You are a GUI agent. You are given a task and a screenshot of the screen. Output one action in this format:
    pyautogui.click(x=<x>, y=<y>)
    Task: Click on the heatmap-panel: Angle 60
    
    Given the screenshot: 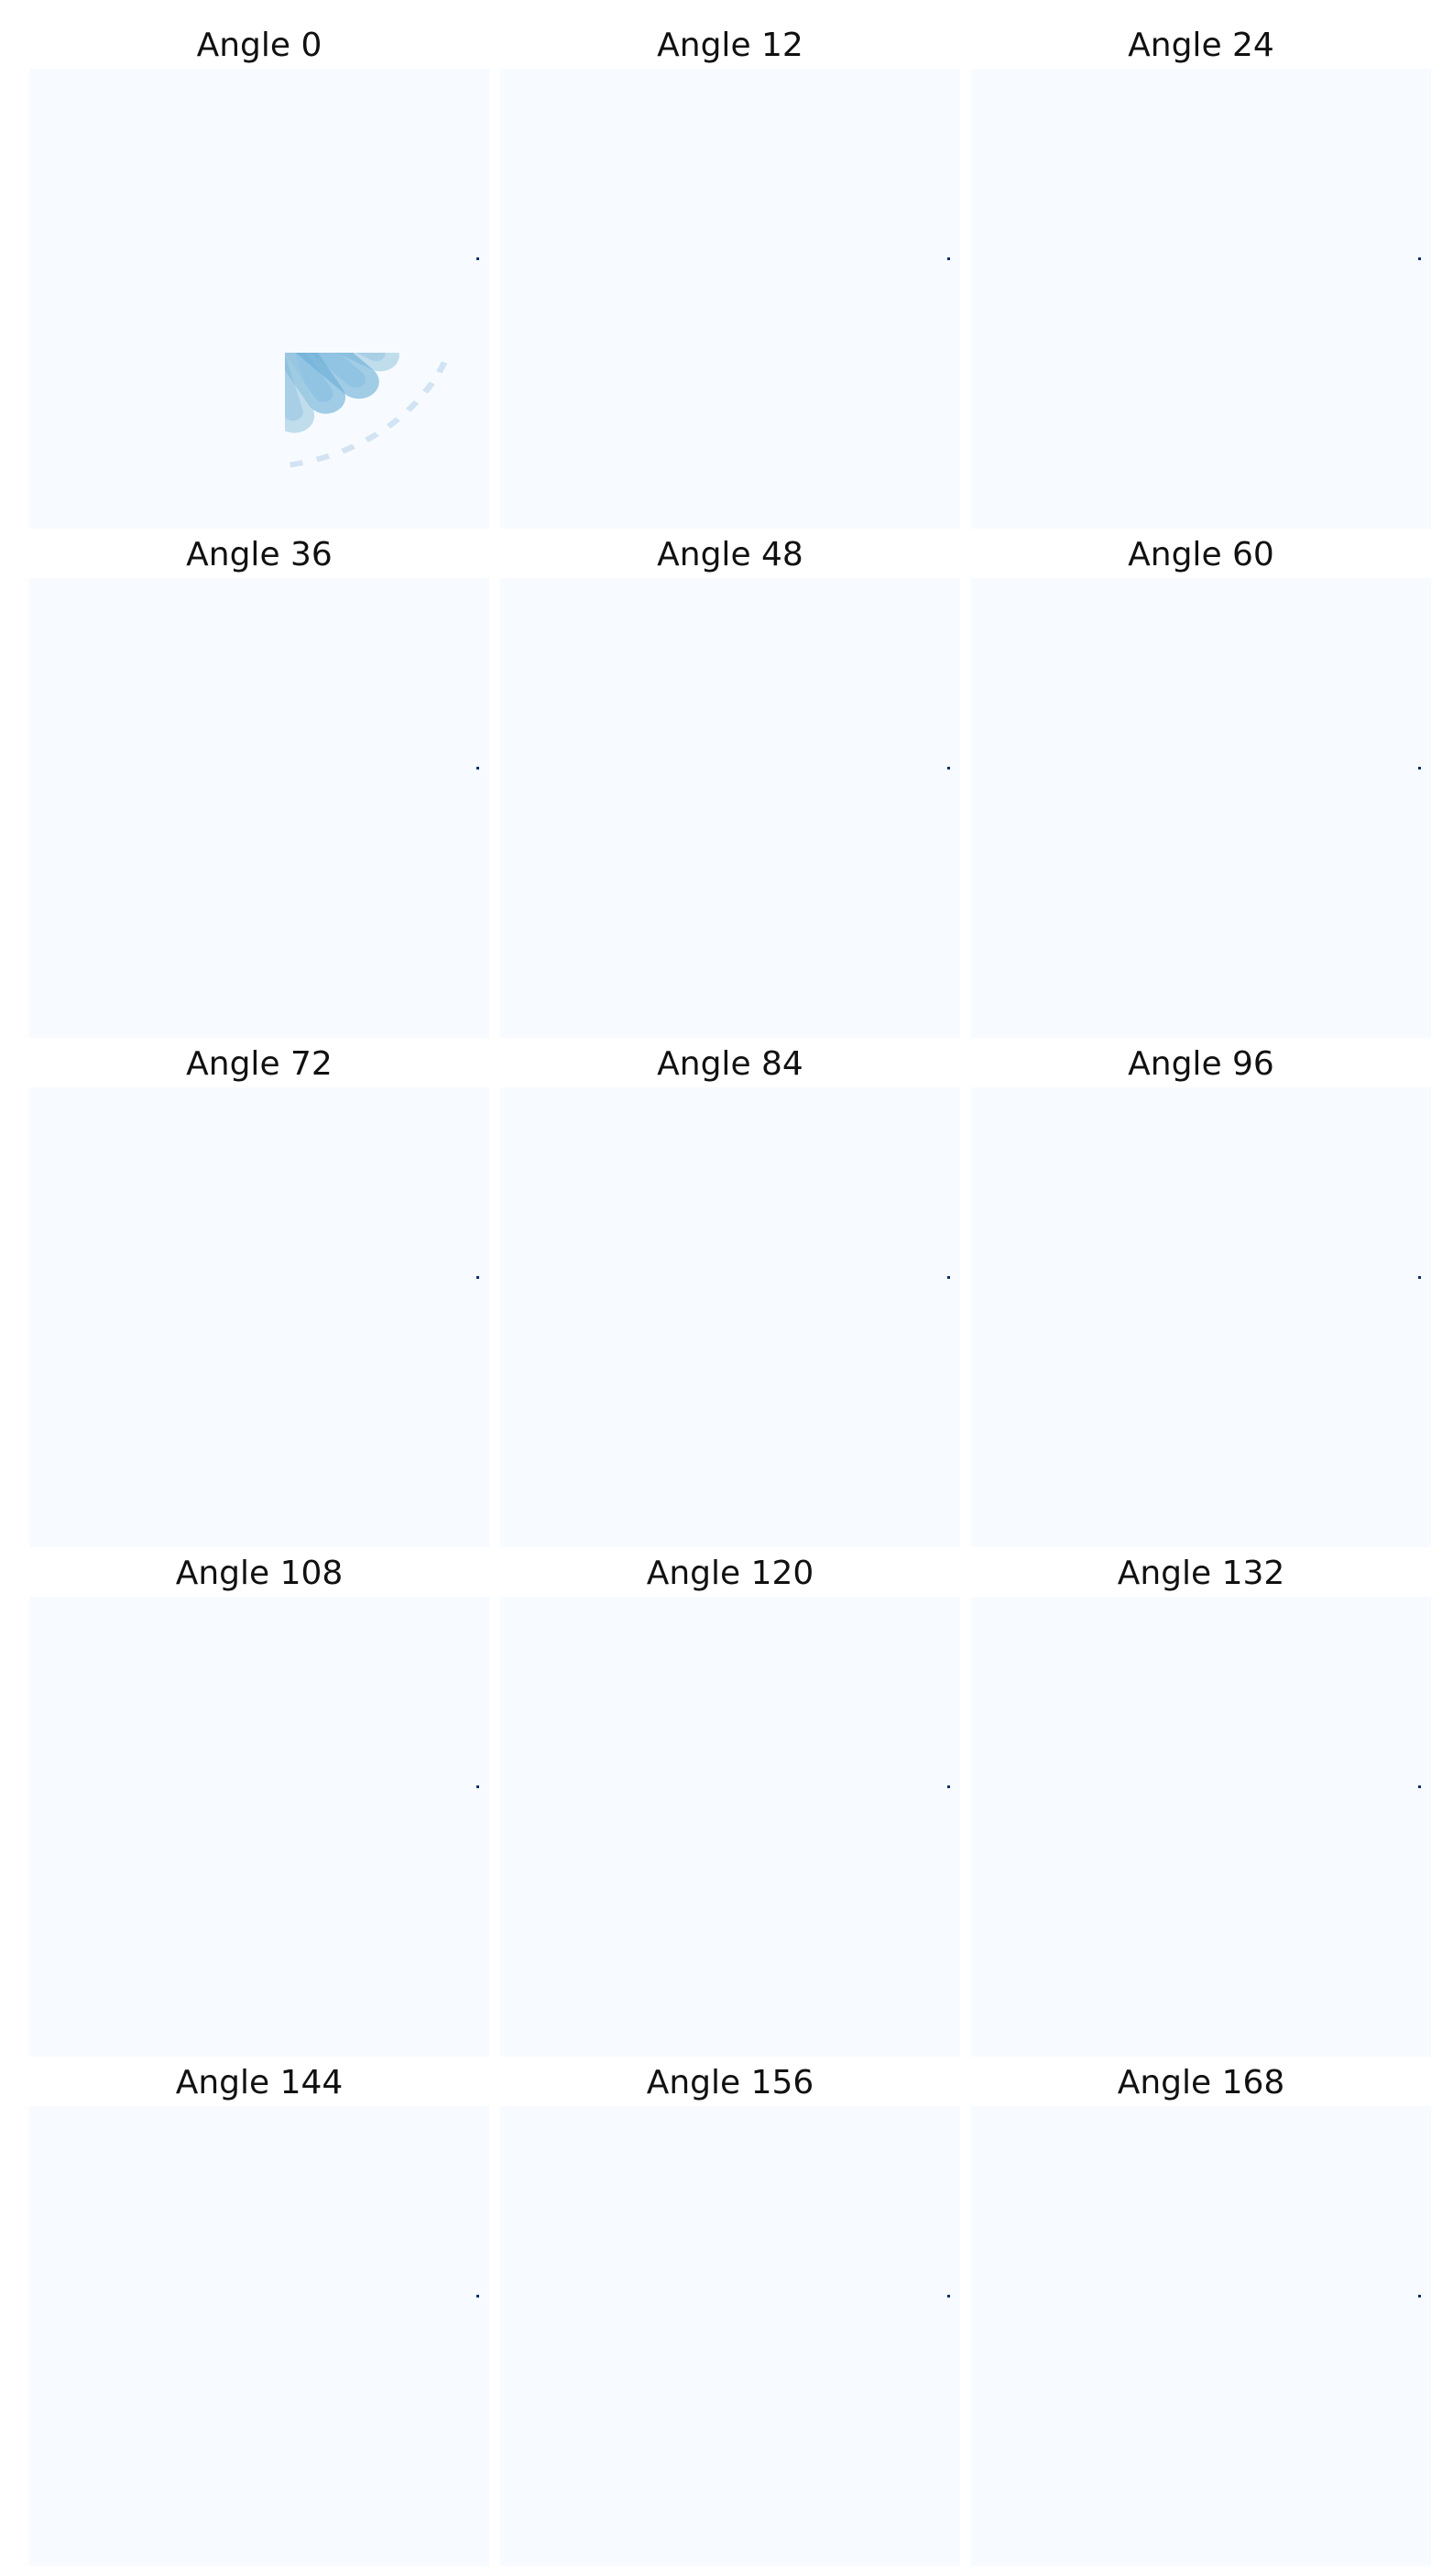 What is the action you would take?
    pyautogui.click(x=1201, y=787)
    